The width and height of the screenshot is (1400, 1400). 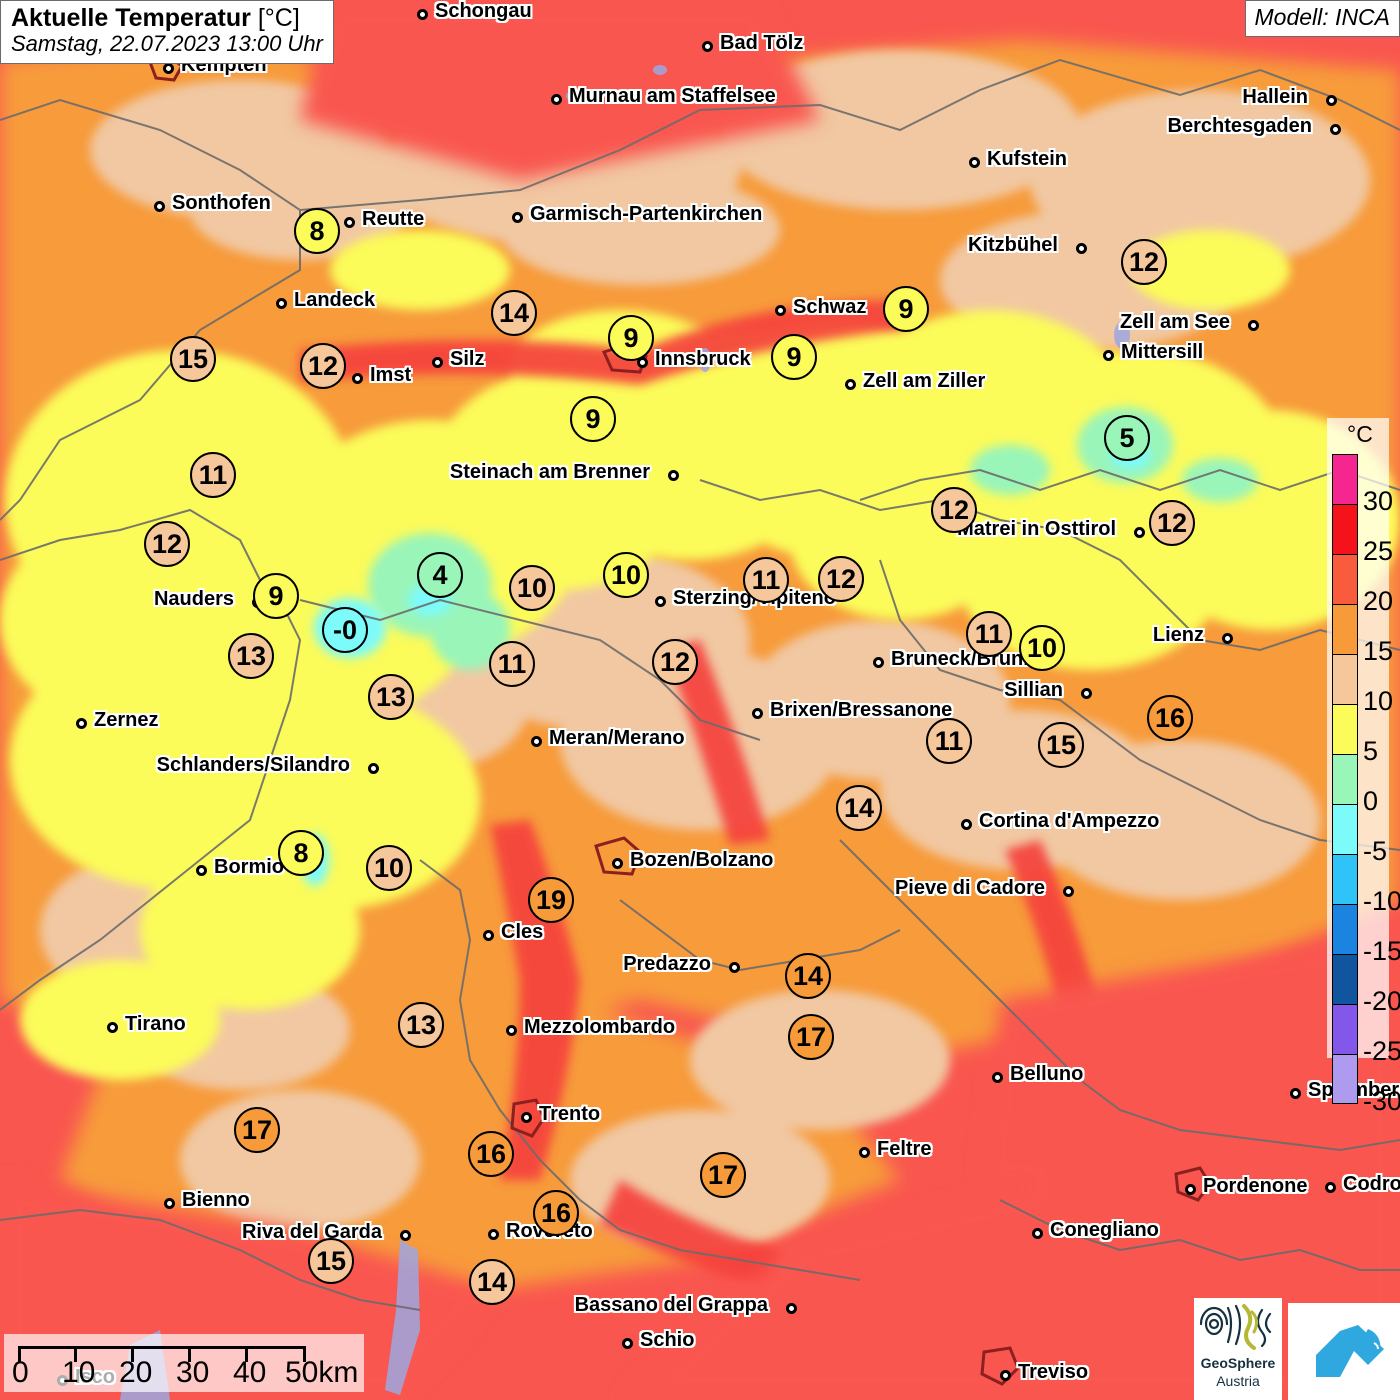 I want to click on city-label: Bad Tölz, so click(x=762, y=43).